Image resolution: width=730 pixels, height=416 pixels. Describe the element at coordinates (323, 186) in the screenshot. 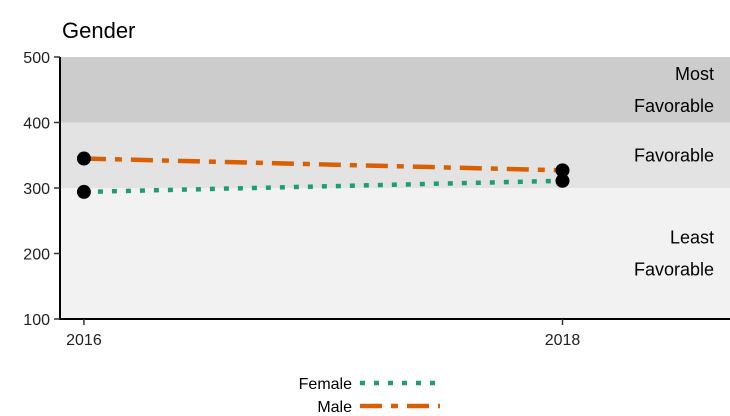

I see `series-line-female` at that location.